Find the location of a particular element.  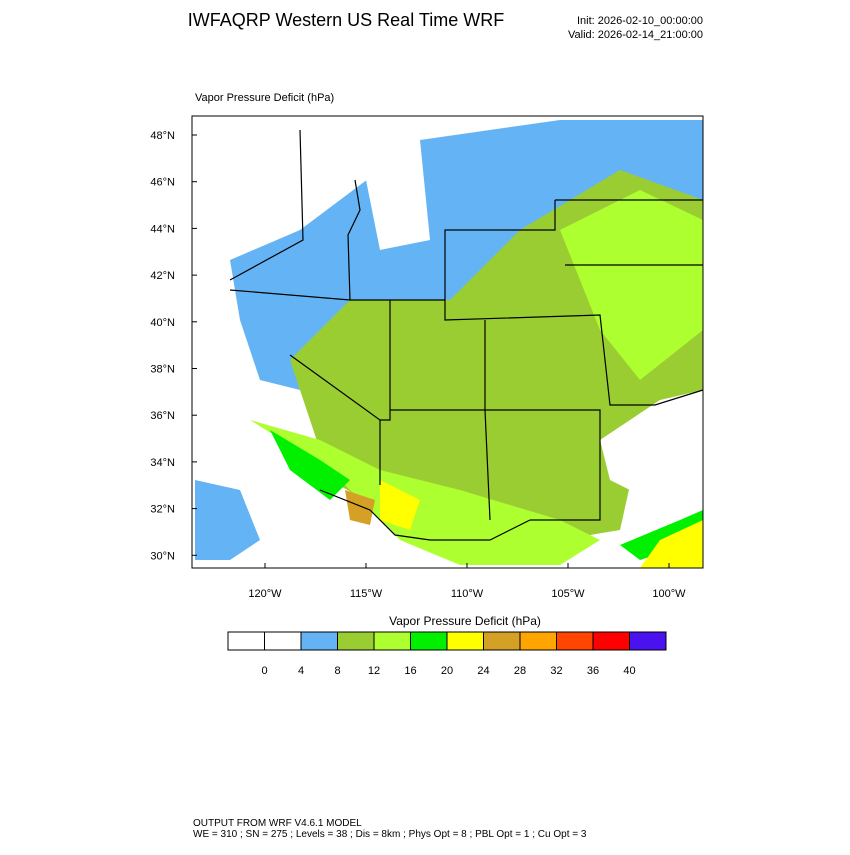

title: IWFAQRP Western US Real Time WRF is located at coordinates (346, 20).